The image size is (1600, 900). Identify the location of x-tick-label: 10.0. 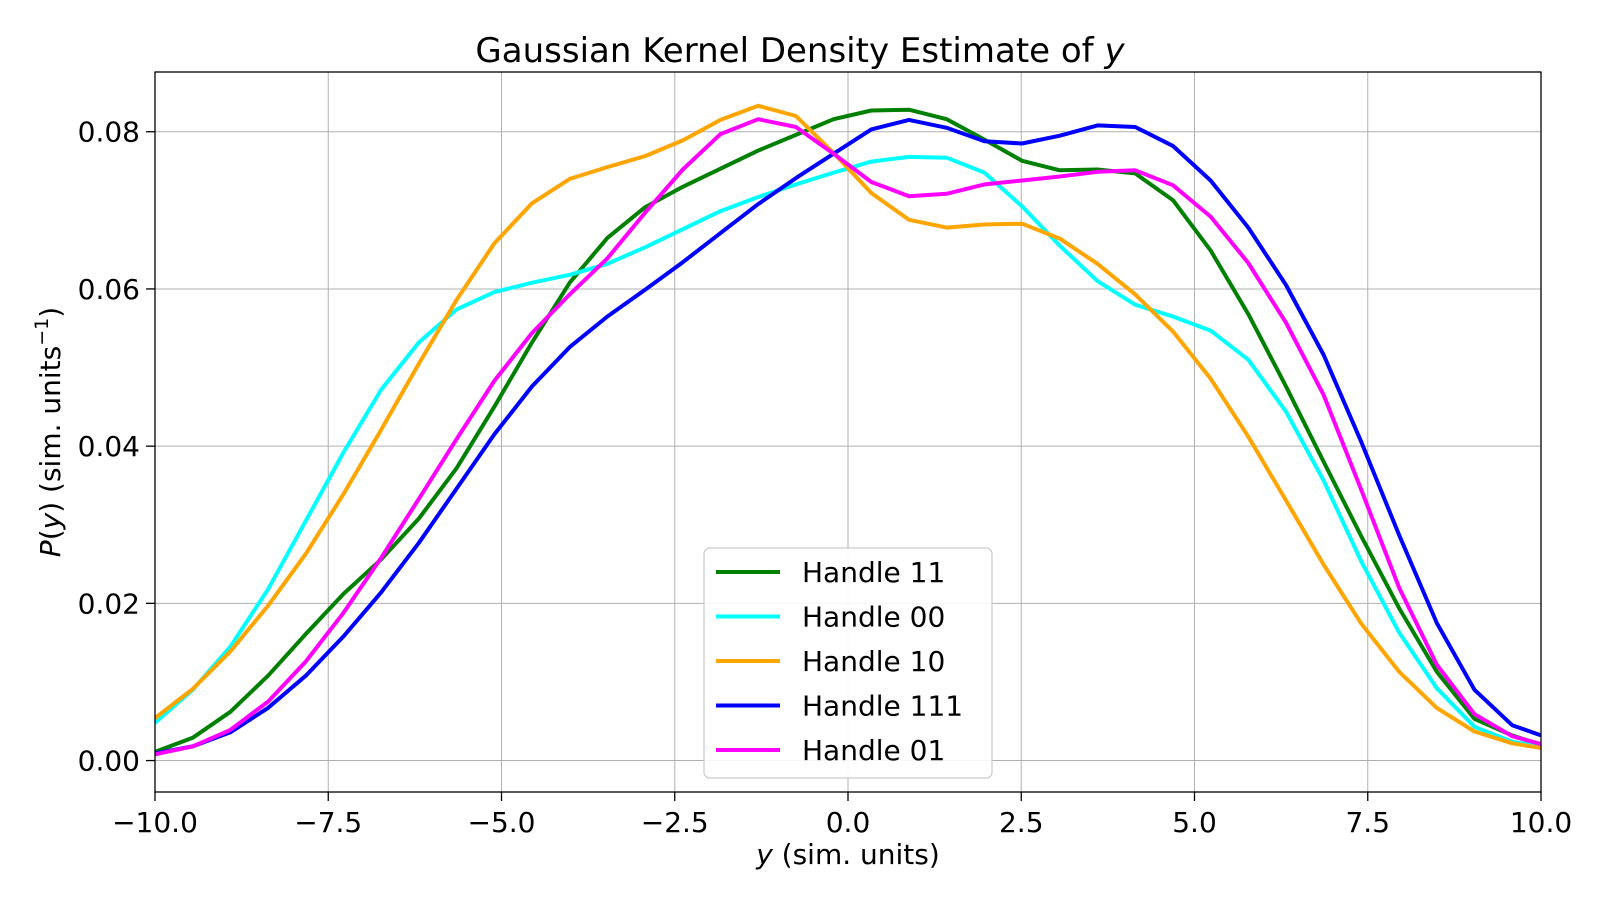
(1541, 822).